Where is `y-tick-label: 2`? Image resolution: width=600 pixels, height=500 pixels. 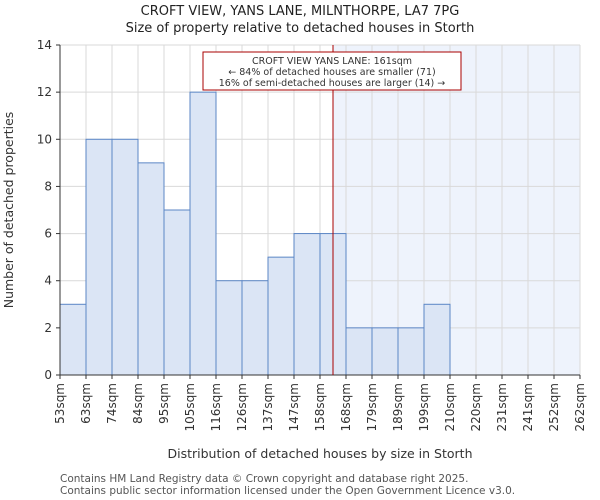
y-tick-label: 2 is located at coordinates (48, 328).